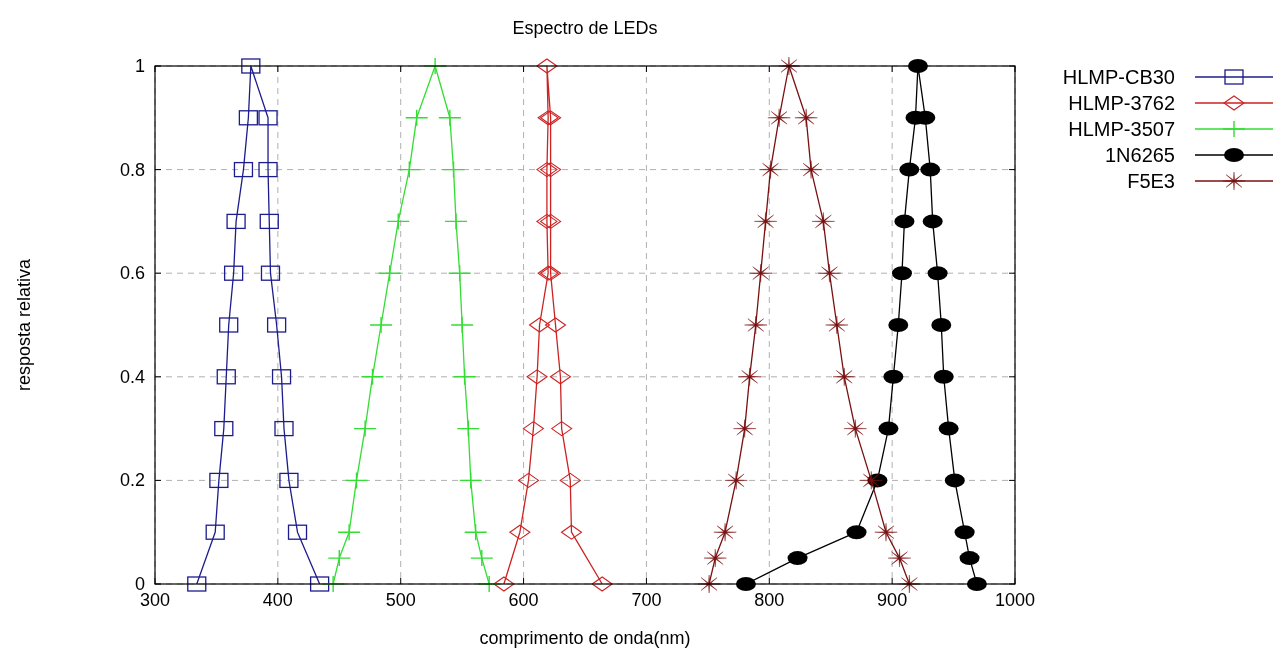  I want to click on y-tick-label: 0.6, so click(132, 273).